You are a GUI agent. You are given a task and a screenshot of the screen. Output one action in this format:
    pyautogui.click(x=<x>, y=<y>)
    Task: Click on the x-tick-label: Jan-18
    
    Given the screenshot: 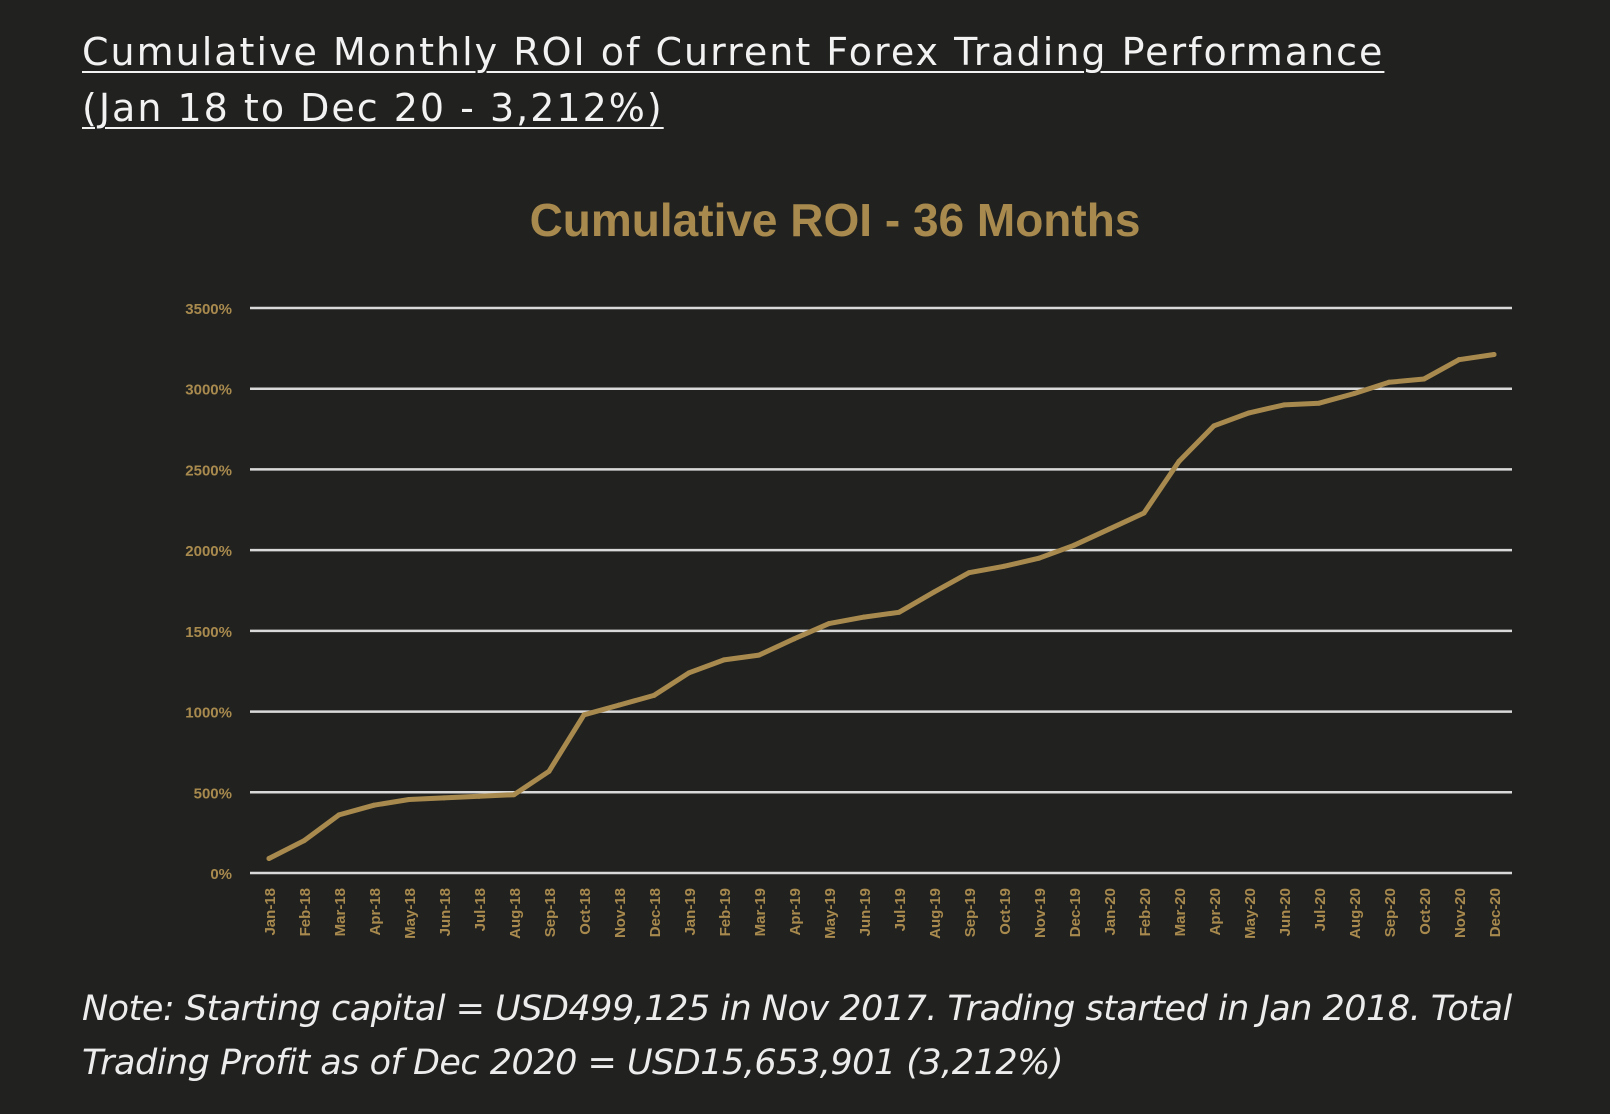 What is the action you would take?
    pyautogui.click(x=270, y=912)
    